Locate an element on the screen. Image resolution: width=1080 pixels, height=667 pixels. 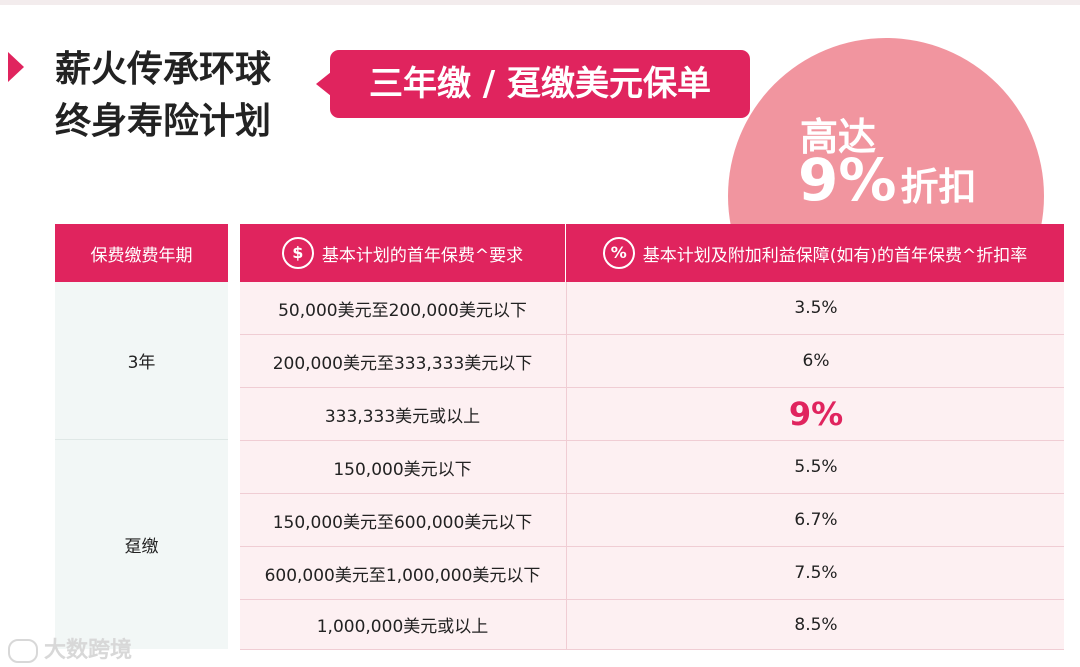
table-row: 150,000美元至600,000美元以下 6.7% is located at coordinates (652, 520).